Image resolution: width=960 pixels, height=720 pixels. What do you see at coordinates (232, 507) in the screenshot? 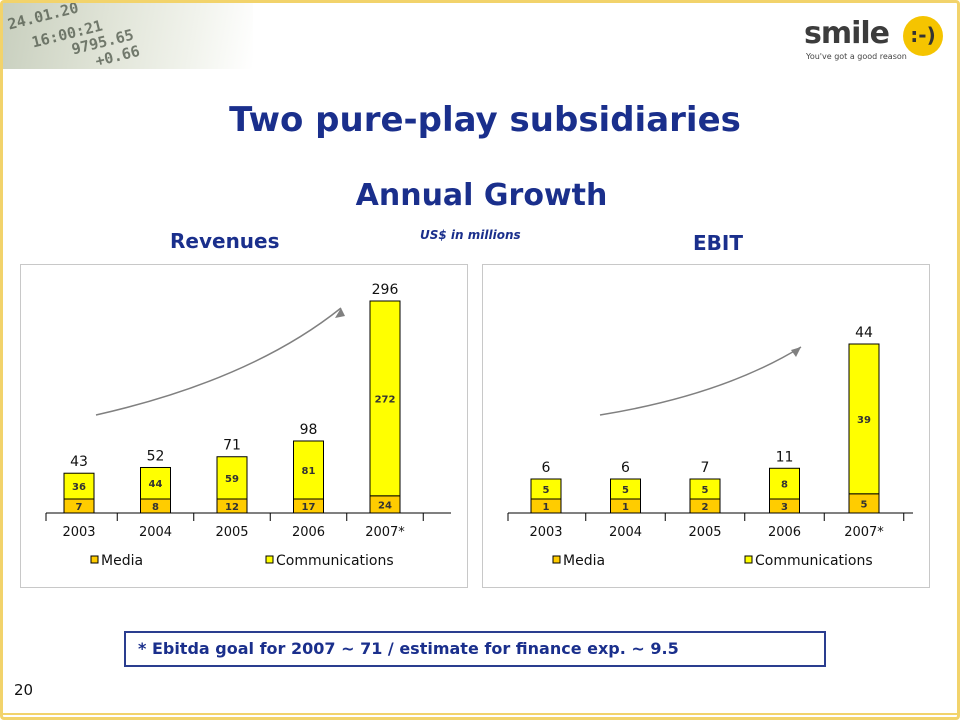
I see `data-label-media: 12` at bounding box center [232, 507].